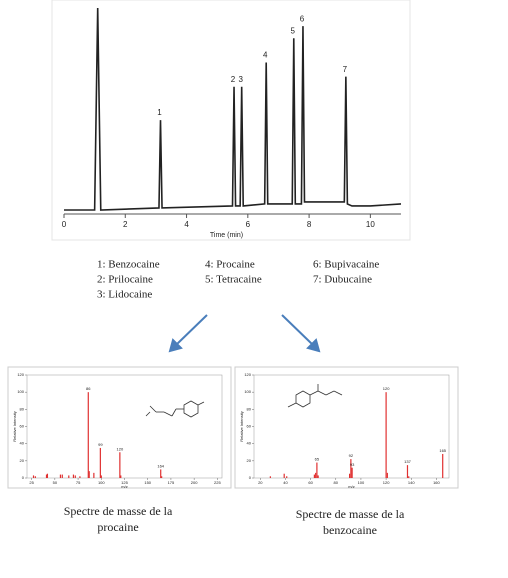 Image resolution: width=508 pixels, height=578 pixels. What do you see at coordinates (386, 482) in the screenshot?
I see `x-tick-label: 120` at bounding box center [386, 482].